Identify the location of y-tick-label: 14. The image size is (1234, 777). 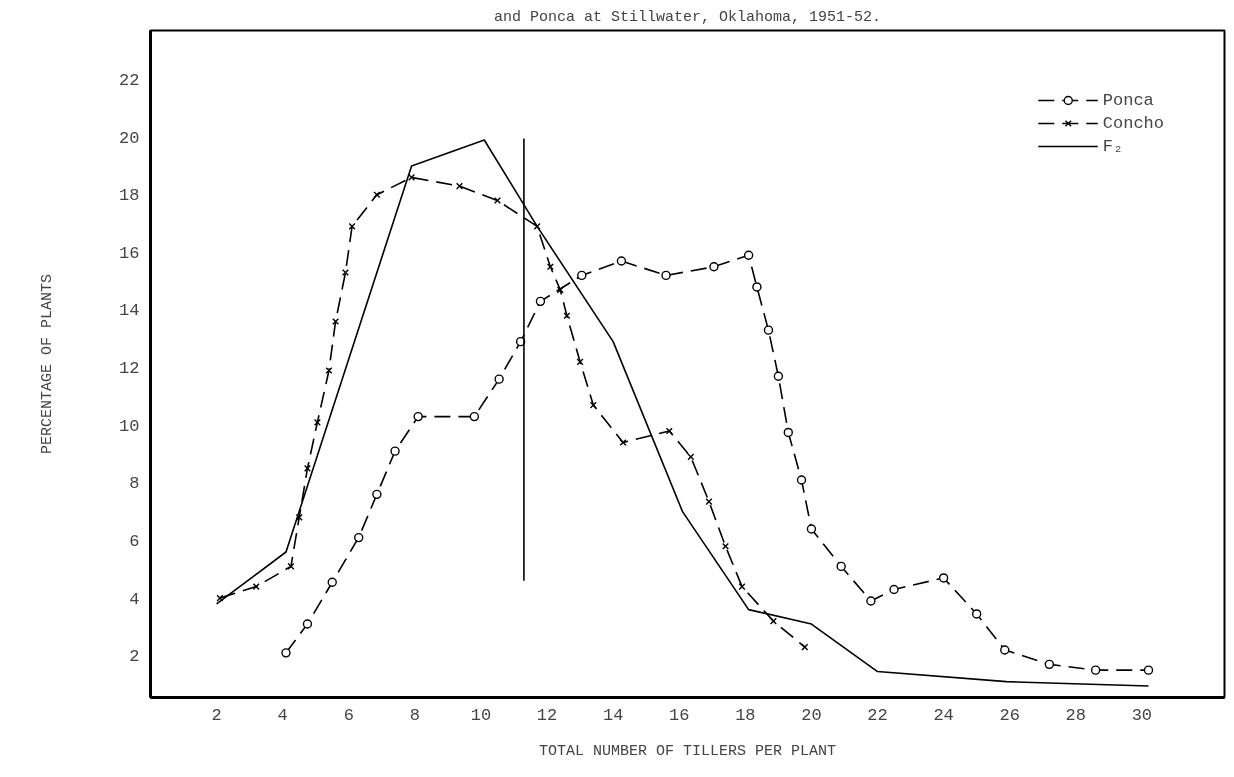
(129, 311).